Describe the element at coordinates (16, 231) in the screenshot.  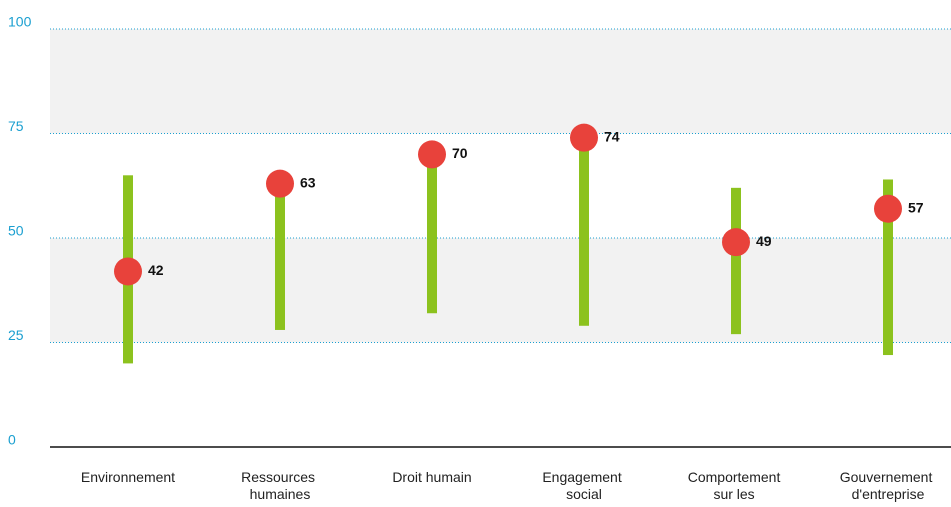
I see `y-tick-label: 50` at that location.